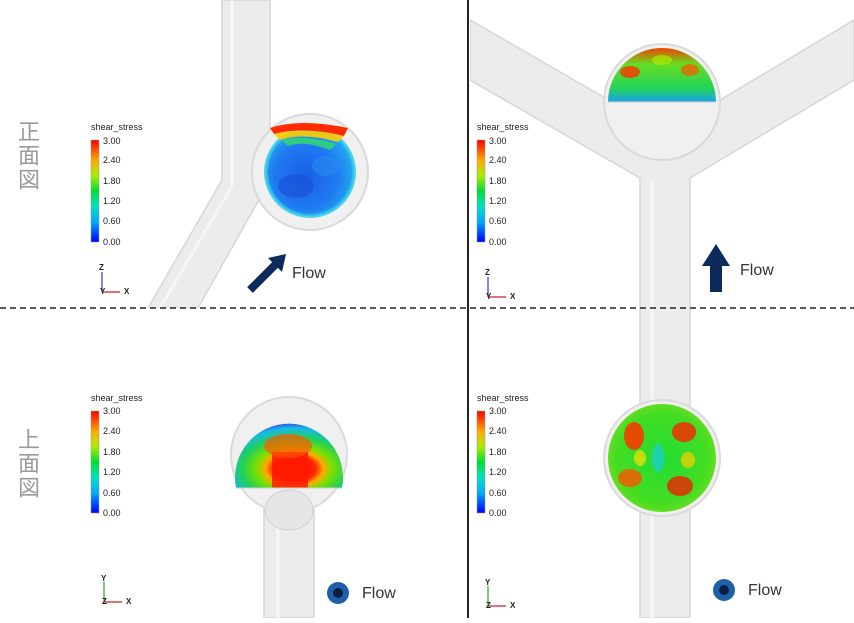  What do you see at coordinates (110, 282) in the screenshot?
I see `axis-triad-front-left` at bounding box center [110, 282].